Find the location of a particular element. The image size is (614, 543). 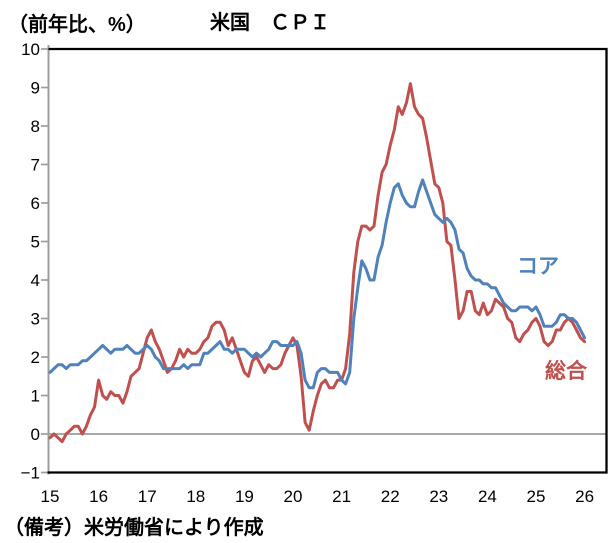

x-tick-label: 23 is located at coordinates (438, 496).